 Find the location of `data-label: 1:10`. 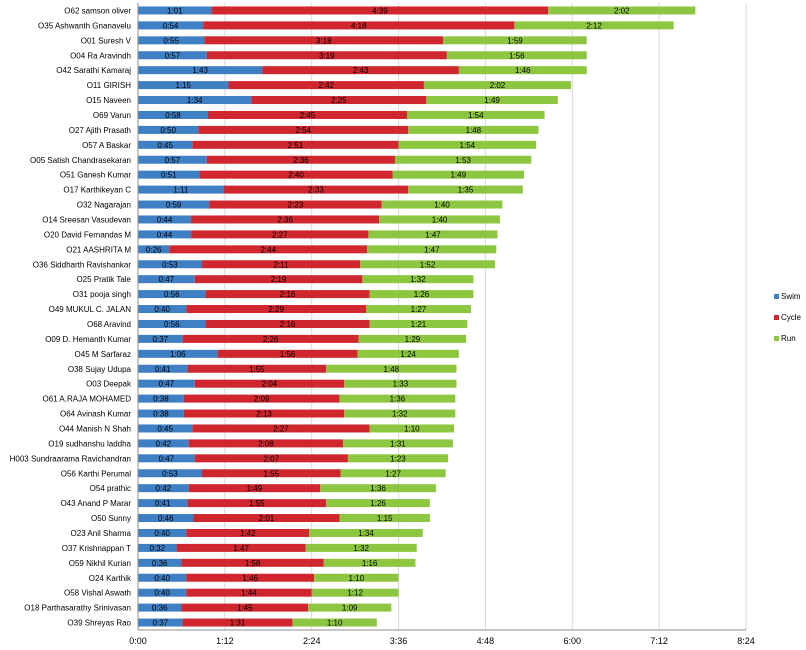

data-label: 1:10 is located at coordinates (412, 428).